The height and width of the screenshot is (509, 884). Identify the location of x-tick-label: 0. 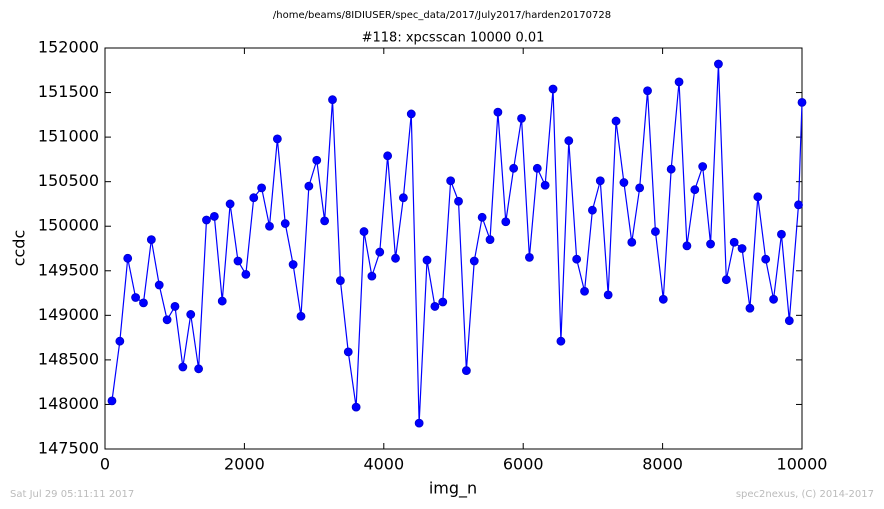
(105, 464).